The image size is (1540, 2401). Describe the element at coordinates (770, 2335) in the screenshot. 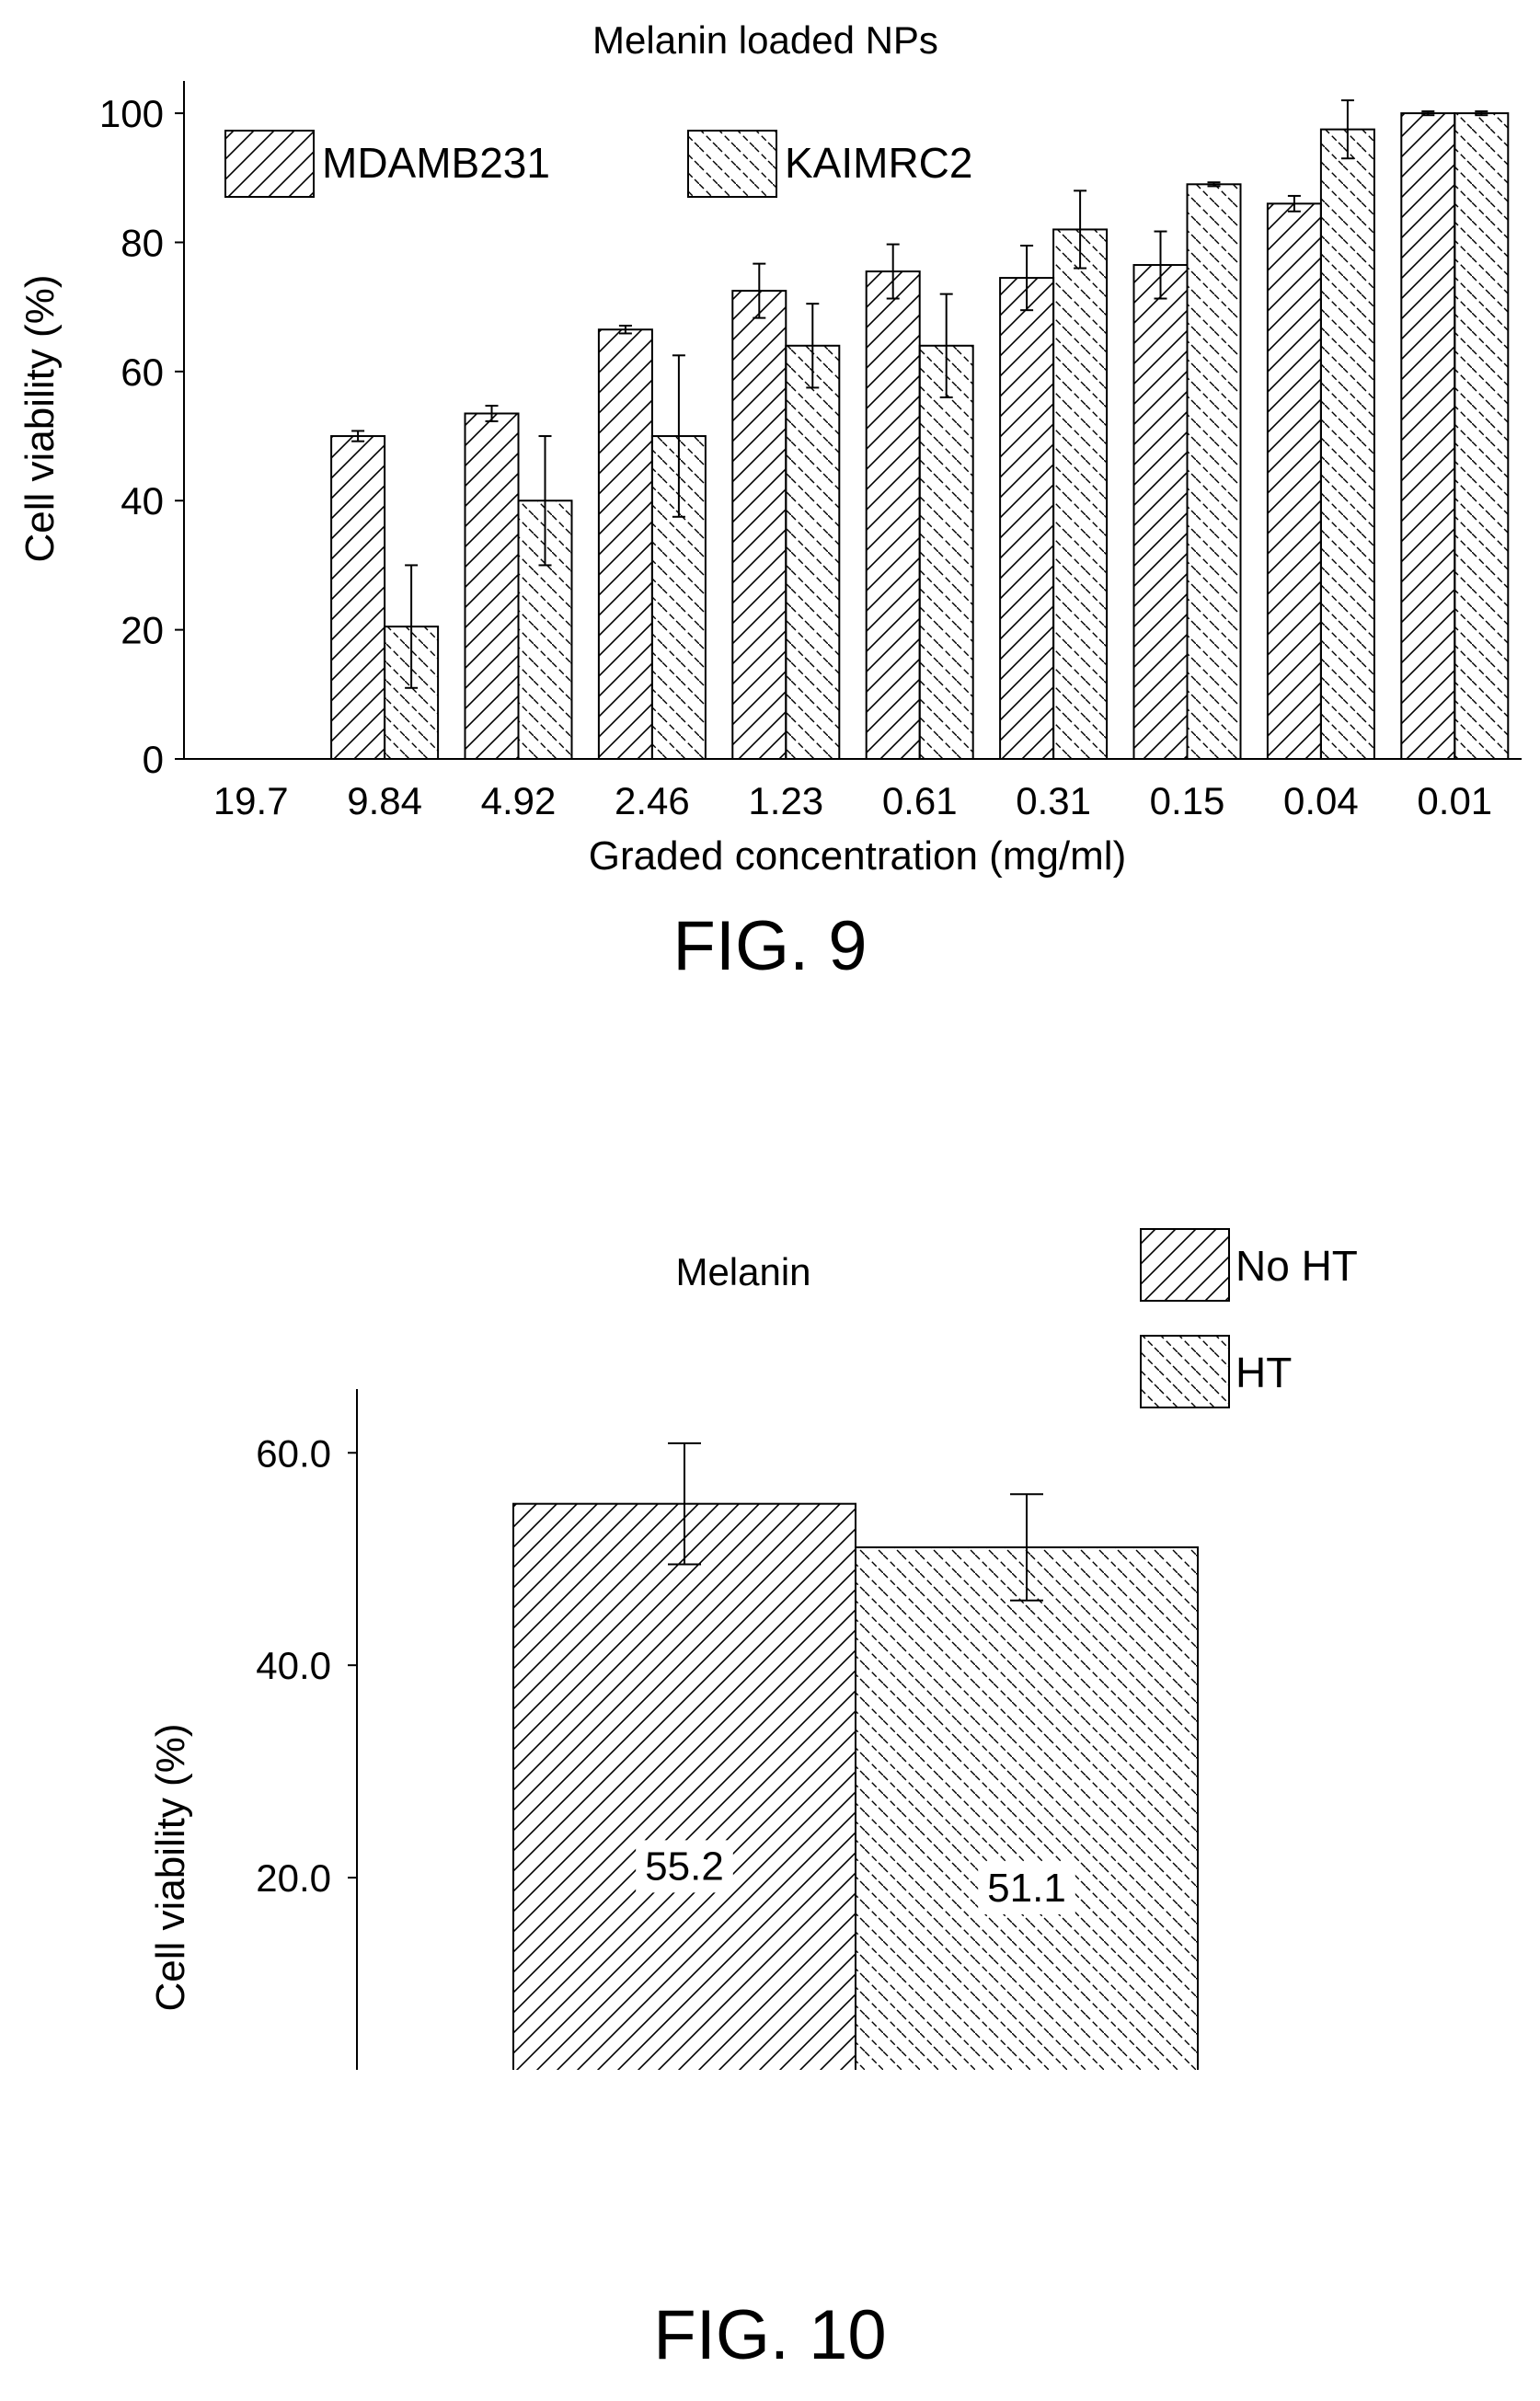

I see `figure-caption-10: FIG. 10` at that location.